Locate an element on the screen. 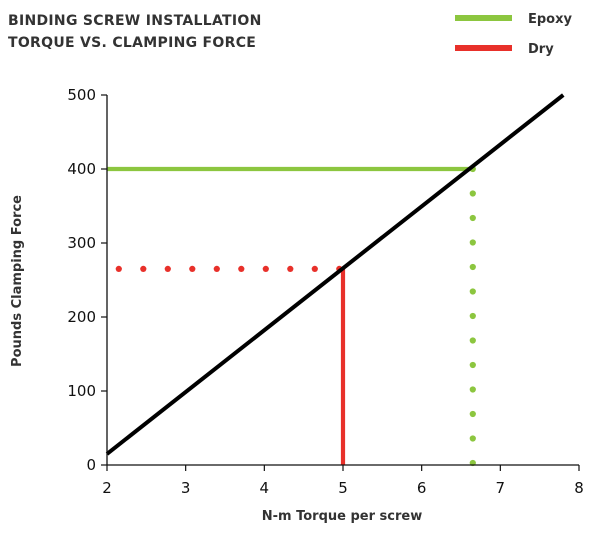 Image resolution: width=589 pixels, height=535 pixels. x-tick-label: 2 is located at coordinates (107, 488).